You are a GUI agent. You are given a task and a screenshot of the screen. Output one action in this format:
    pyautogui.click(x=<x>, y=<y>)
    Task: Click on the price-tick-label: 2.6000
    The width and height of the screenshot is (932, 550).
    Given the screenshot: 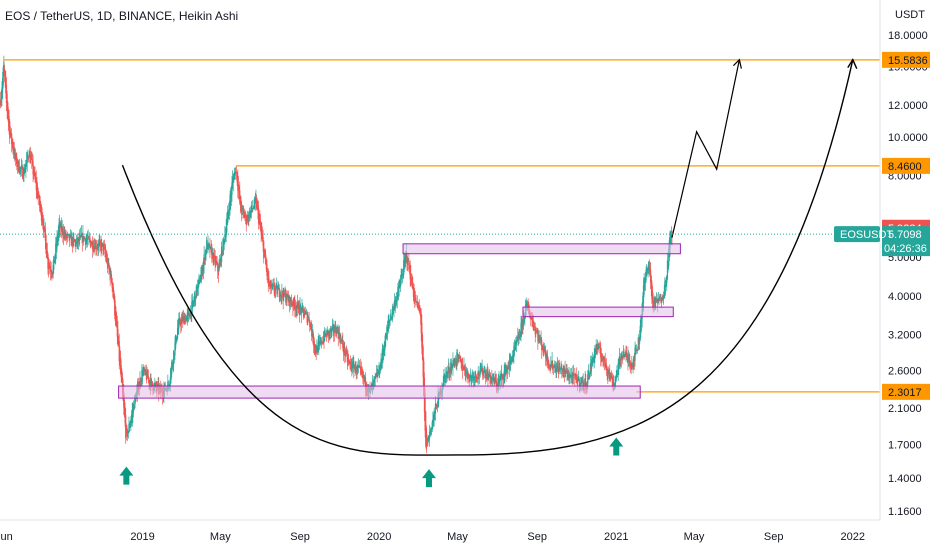 What is the action you would take?
    pyautogui.click(x=905, y=372)
    